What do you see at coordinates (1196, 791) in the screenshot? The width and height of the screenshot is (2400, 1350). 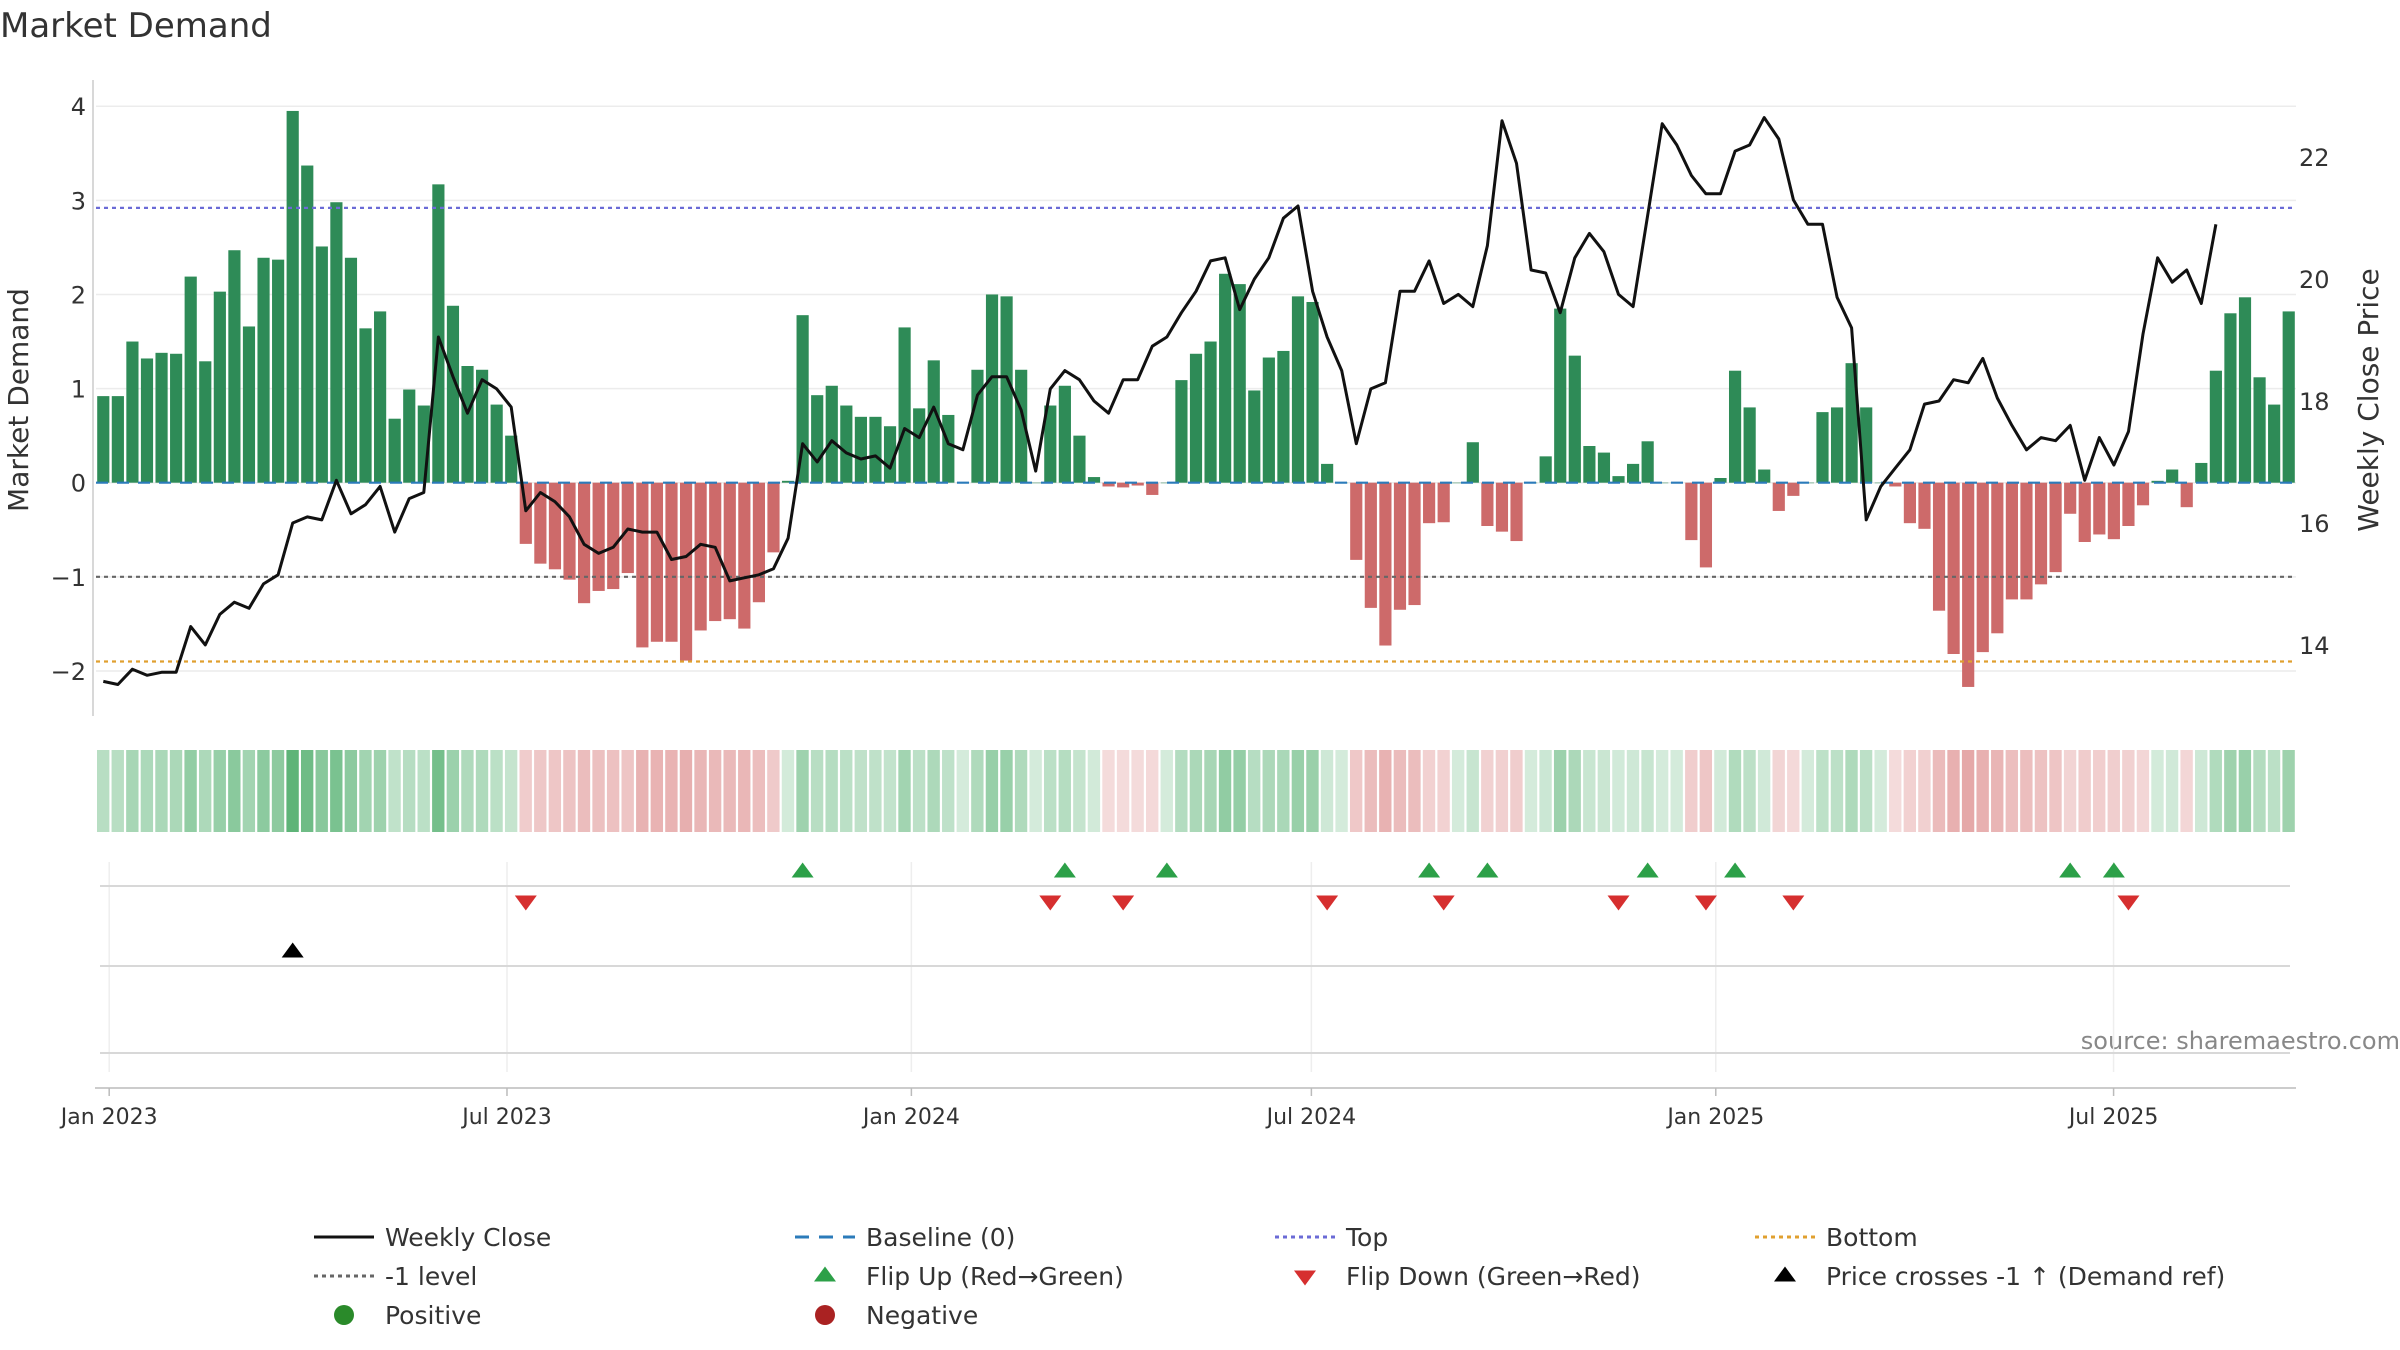 I see `demand-heat-strip` at bounding box center [1196, 791].